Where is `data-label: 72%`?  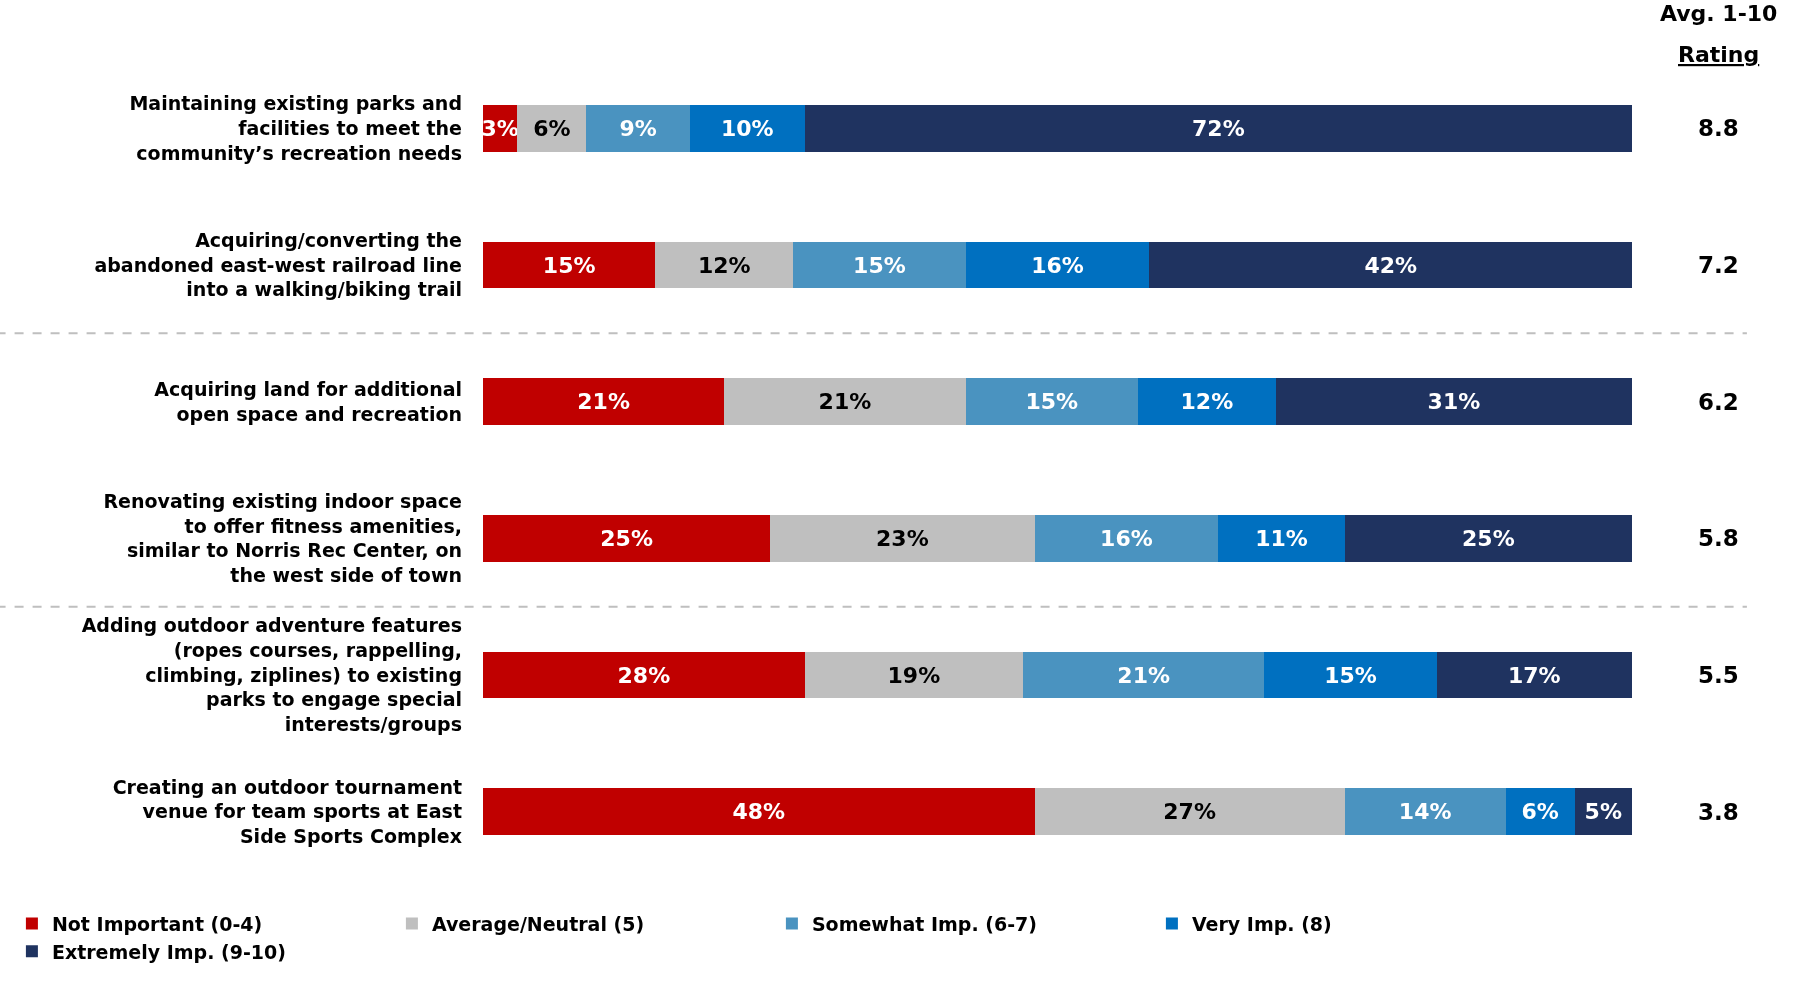 data-label: 72% is located at coordinates (1218, 128).